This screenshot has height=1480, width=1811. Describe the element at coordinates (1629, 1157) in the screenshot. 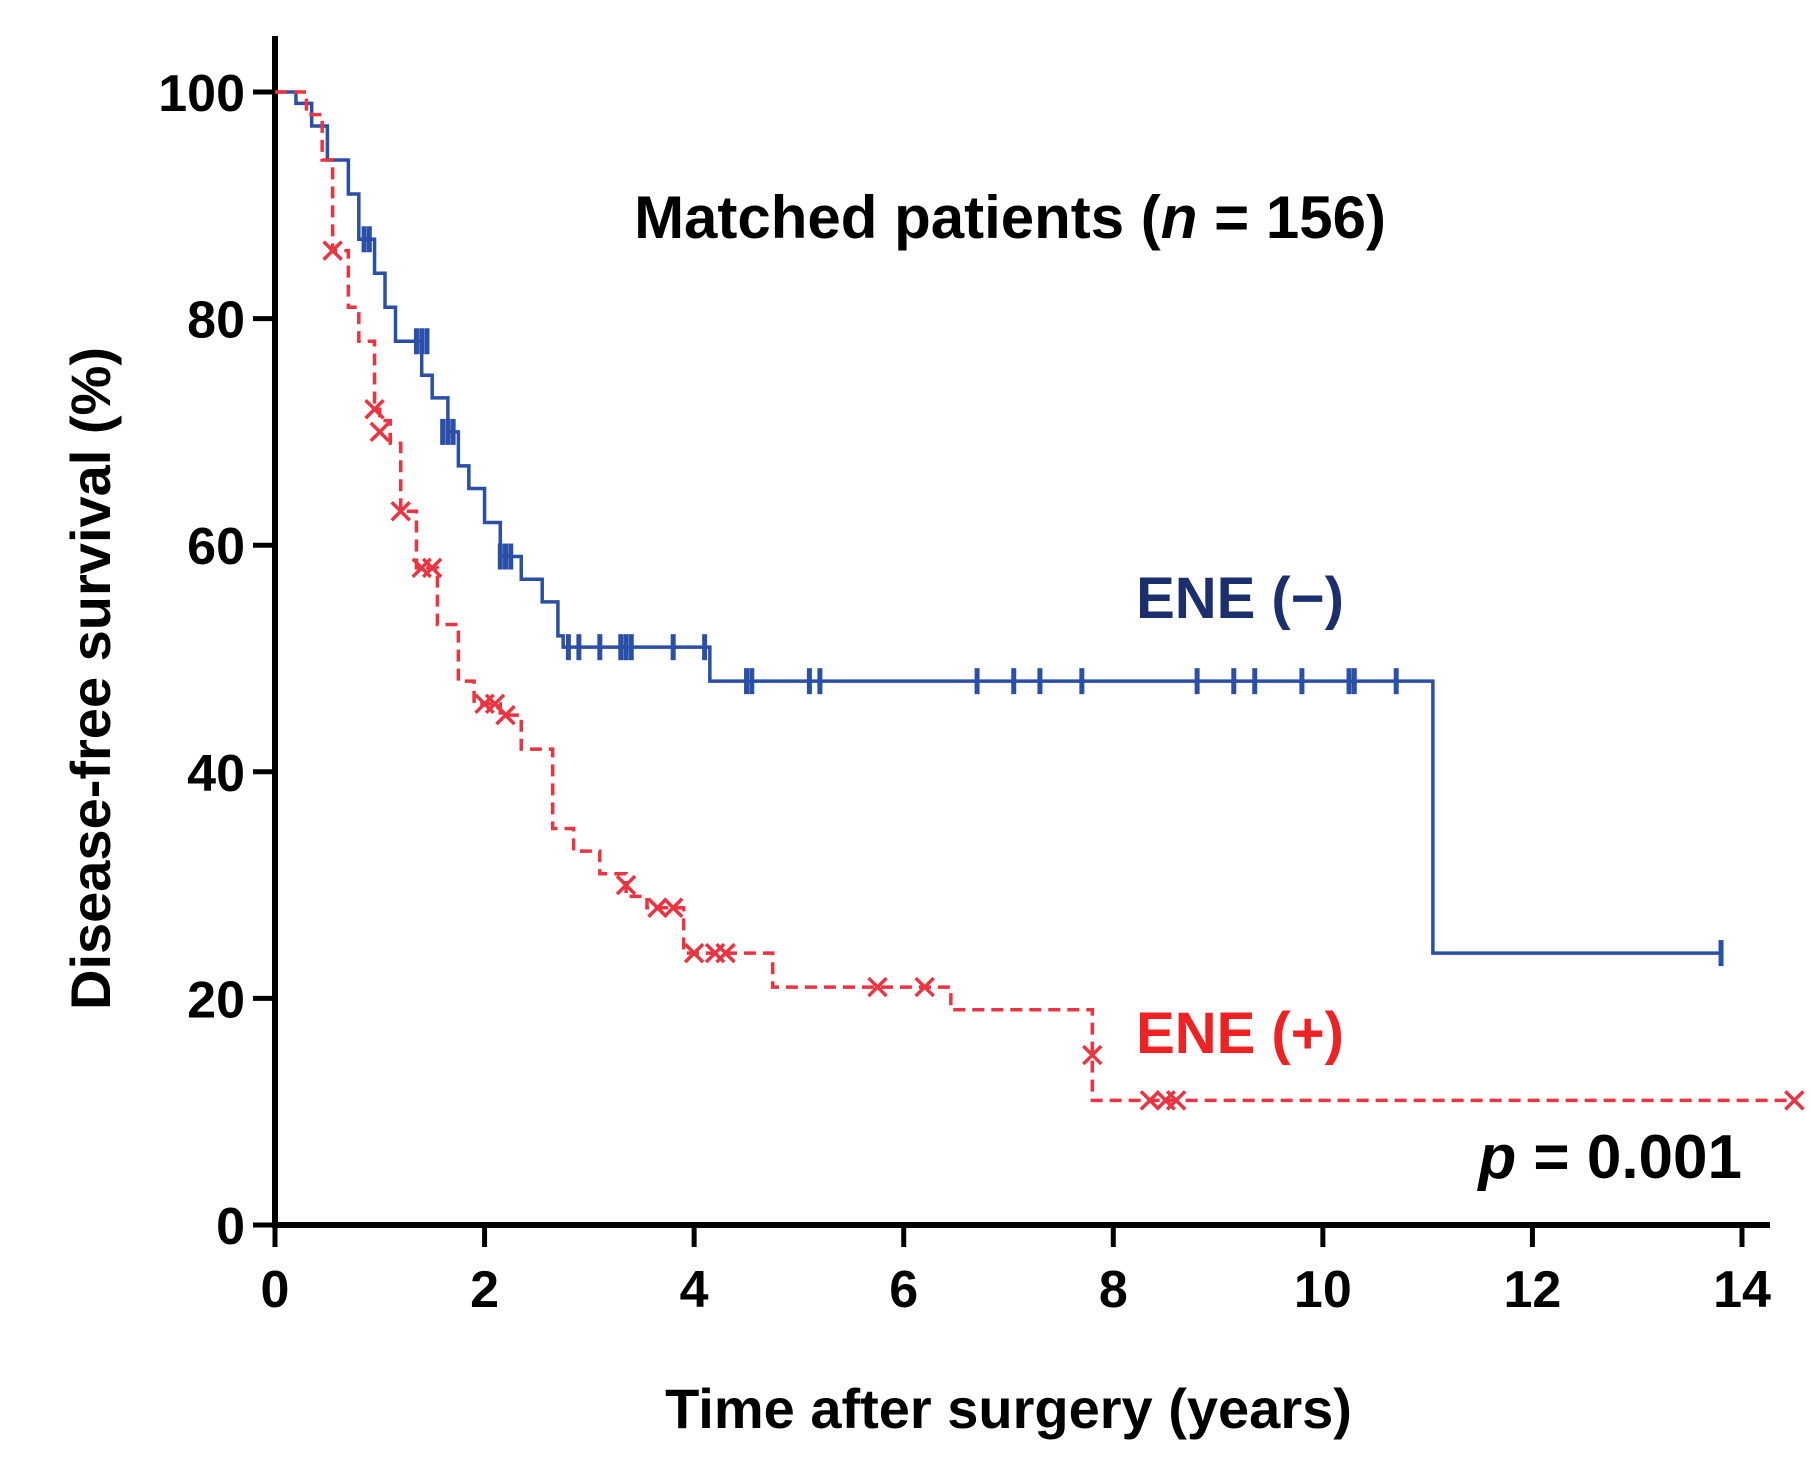

I see `p-value-rest: = 0.001` at that location.